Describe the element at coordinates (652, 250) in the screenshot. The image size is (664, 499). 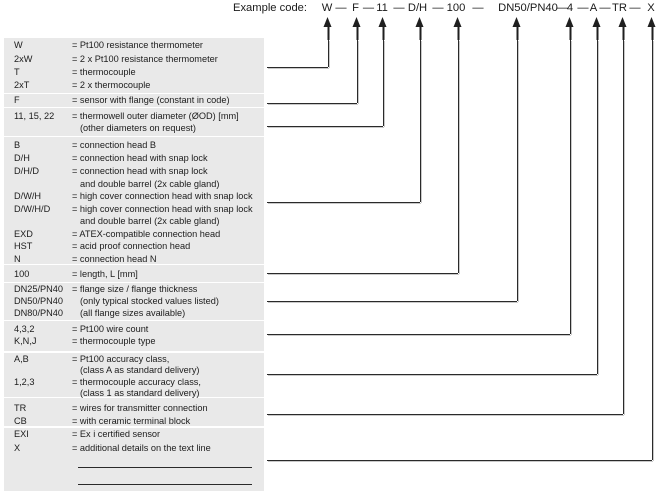
I see `connector-x-vertical` at that location.